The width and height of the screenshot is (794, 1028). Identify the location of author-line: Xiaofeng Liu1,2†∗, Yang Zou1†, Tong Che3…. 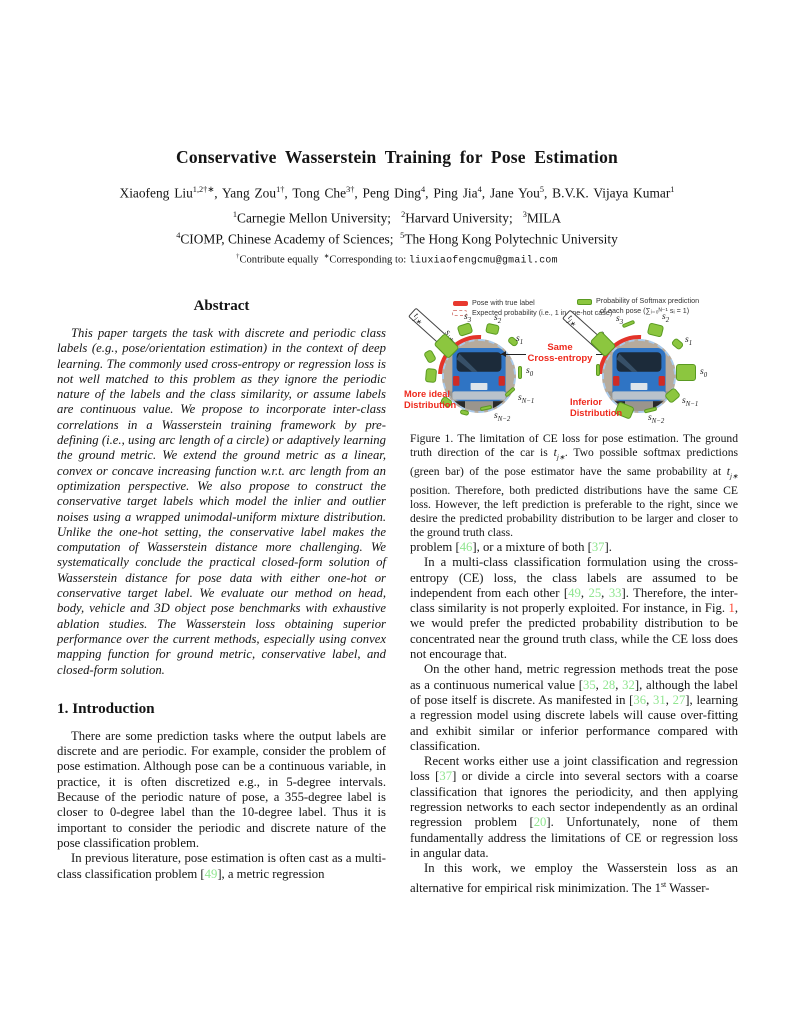
(397, 193).